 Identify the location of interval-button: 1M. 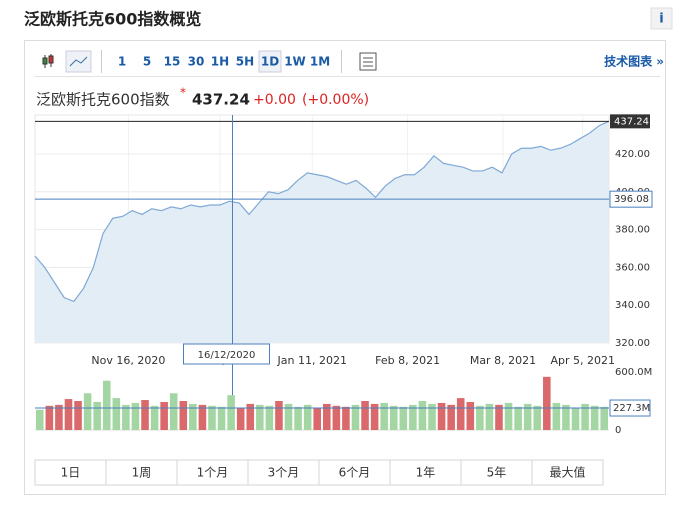
(320, 62).